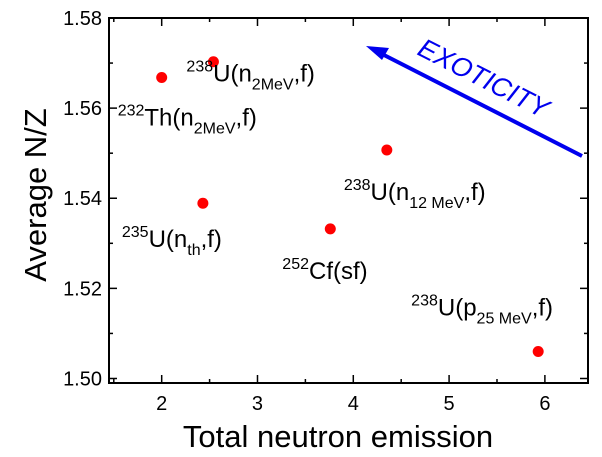 This screenshot has height=457, width=602. Describe the element at coordinates (82, 379) in the screenshot. I see `y-tick-label: 1.50` at that location.